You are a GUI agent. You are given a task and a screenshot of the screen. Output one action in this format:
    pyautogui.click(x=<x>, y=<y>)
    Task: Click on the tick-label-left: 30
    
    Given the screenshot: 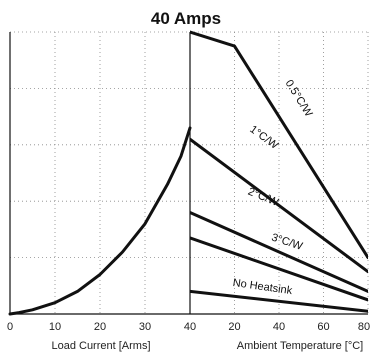 What is the action you would take?
    pyautogui.click(x=145, y=327)
    